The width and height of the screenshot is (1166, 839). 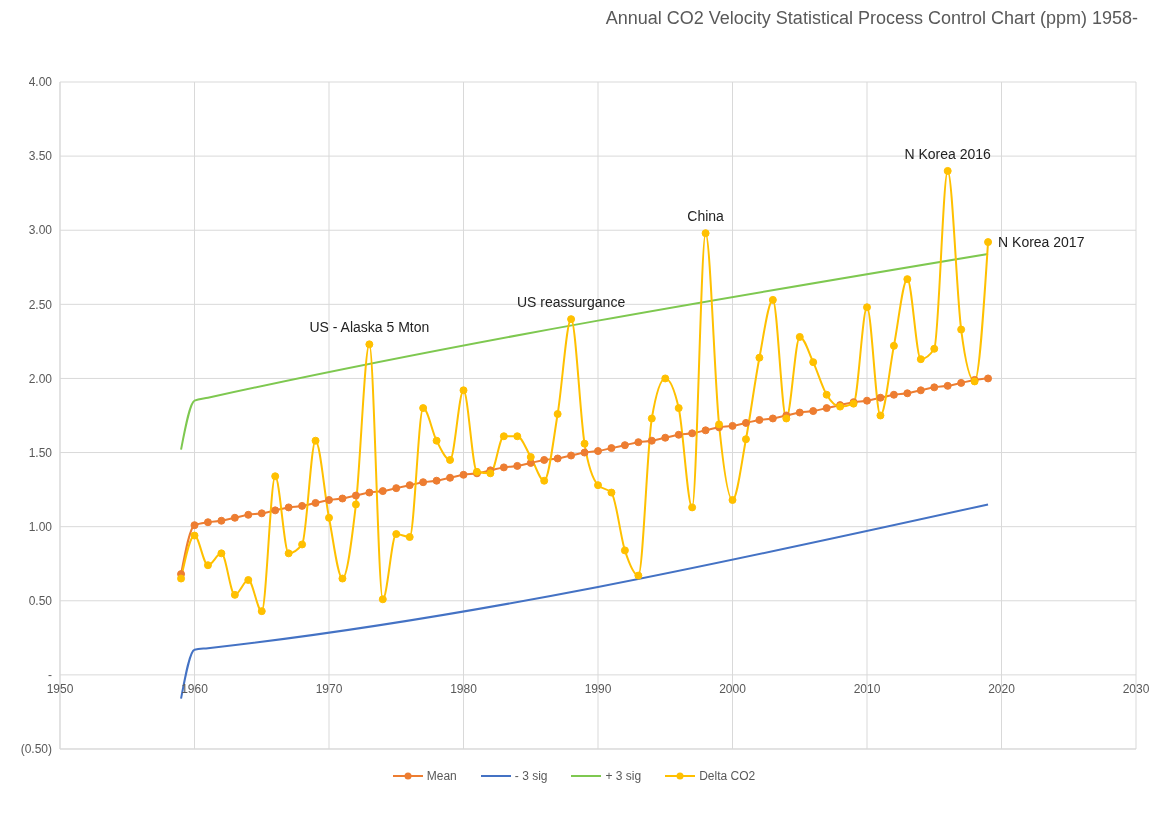 I want to click on annotation: N Korea 2017, so click(x=1041, y=242).